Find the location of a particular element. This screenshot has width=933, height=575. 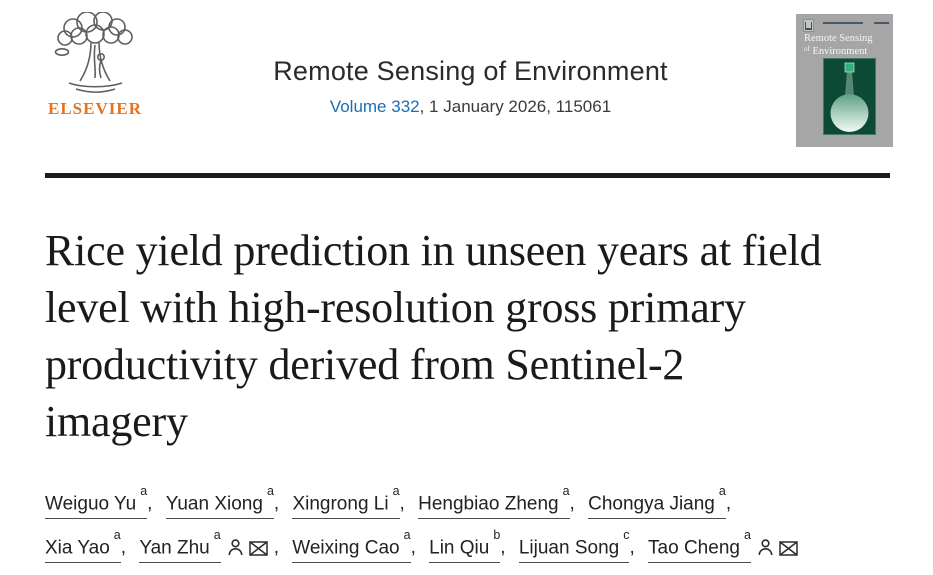

author: Tao Chenga is located at coordinates (730, 545).